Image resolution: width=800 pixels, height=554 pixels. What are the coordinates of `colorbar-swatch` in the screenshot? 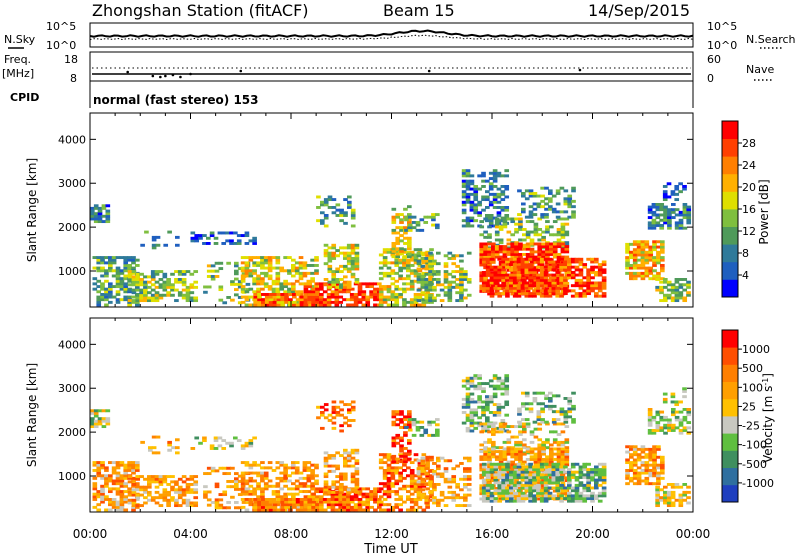 It's located at (730, 200).